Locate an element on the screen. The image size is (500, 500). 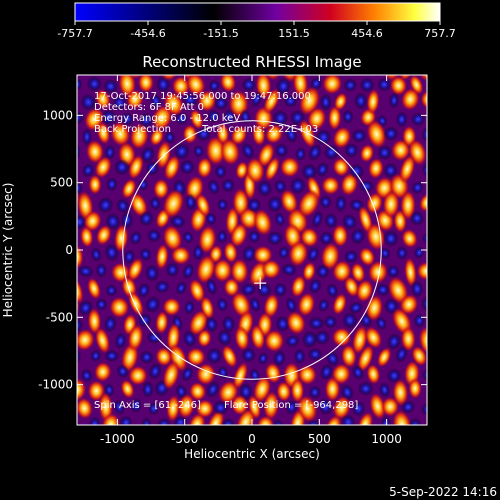
center-marker is located at coordinates (260, 283).